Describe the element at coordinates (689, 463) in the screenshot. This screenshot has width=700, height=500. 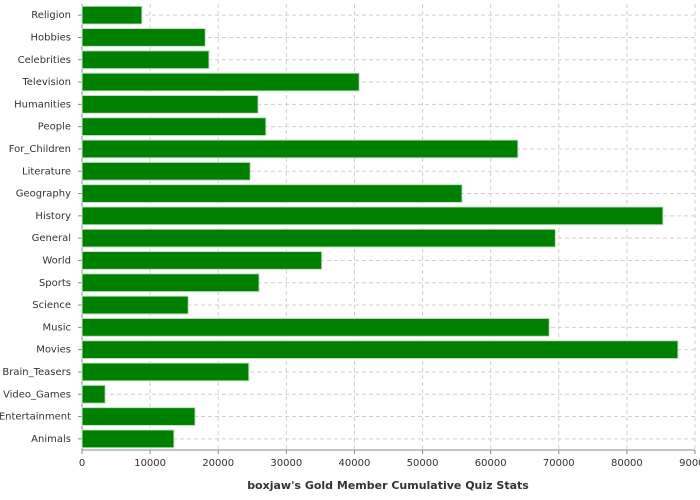
I see `x-tick-label: 90000` at that location.